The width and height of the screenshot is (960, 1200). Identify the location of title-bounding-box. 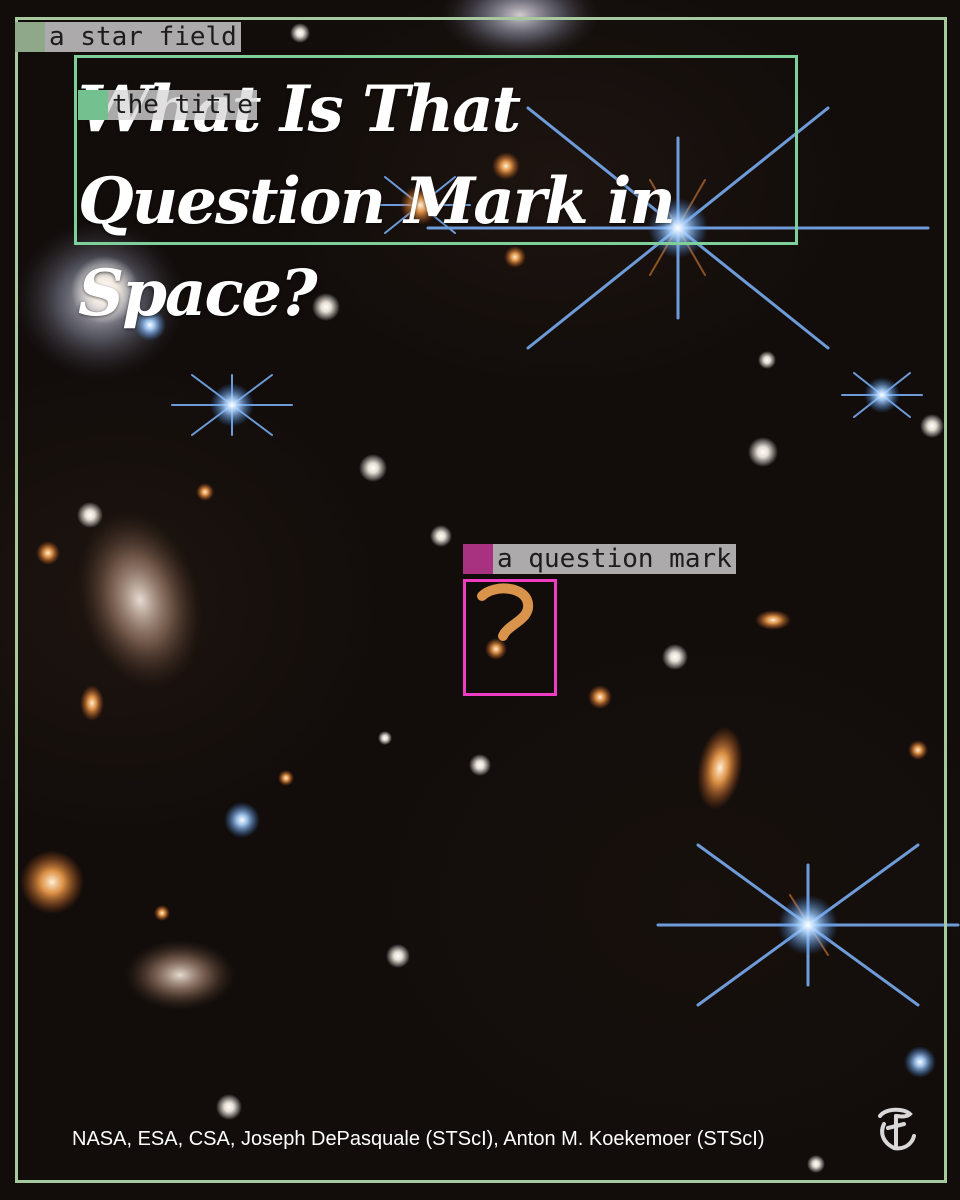
(436, 150).